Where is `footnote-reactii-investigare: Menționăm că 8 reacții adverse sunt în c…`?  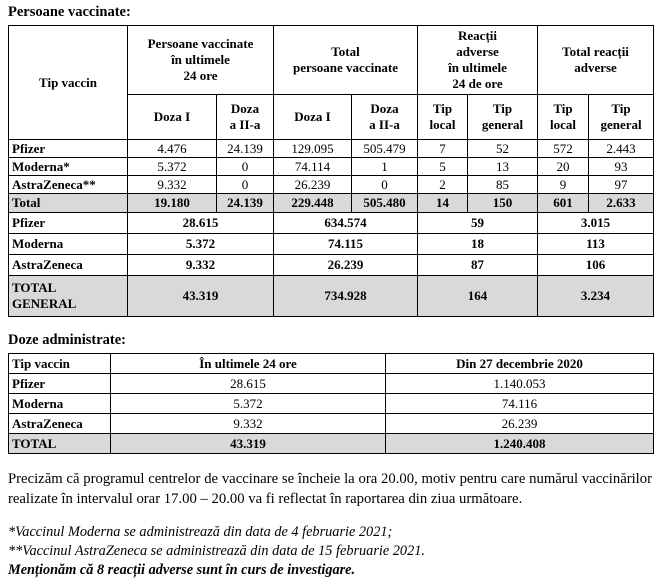 footnote-reactii-investigare: Menționăm că 8 reacții adverse sunt în c… is located at coordinates (182, 570).